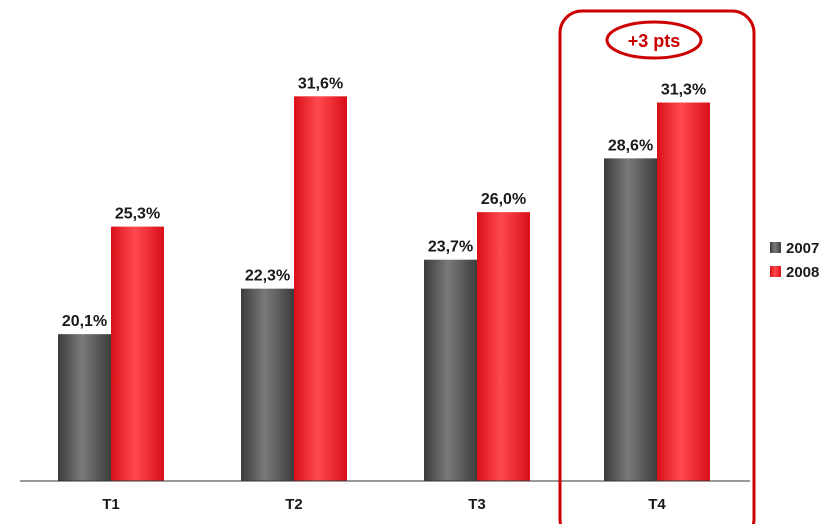  Describe the element at coordinates (630, 319) in the screenshot. I see `bar-2007-T4` at that location.